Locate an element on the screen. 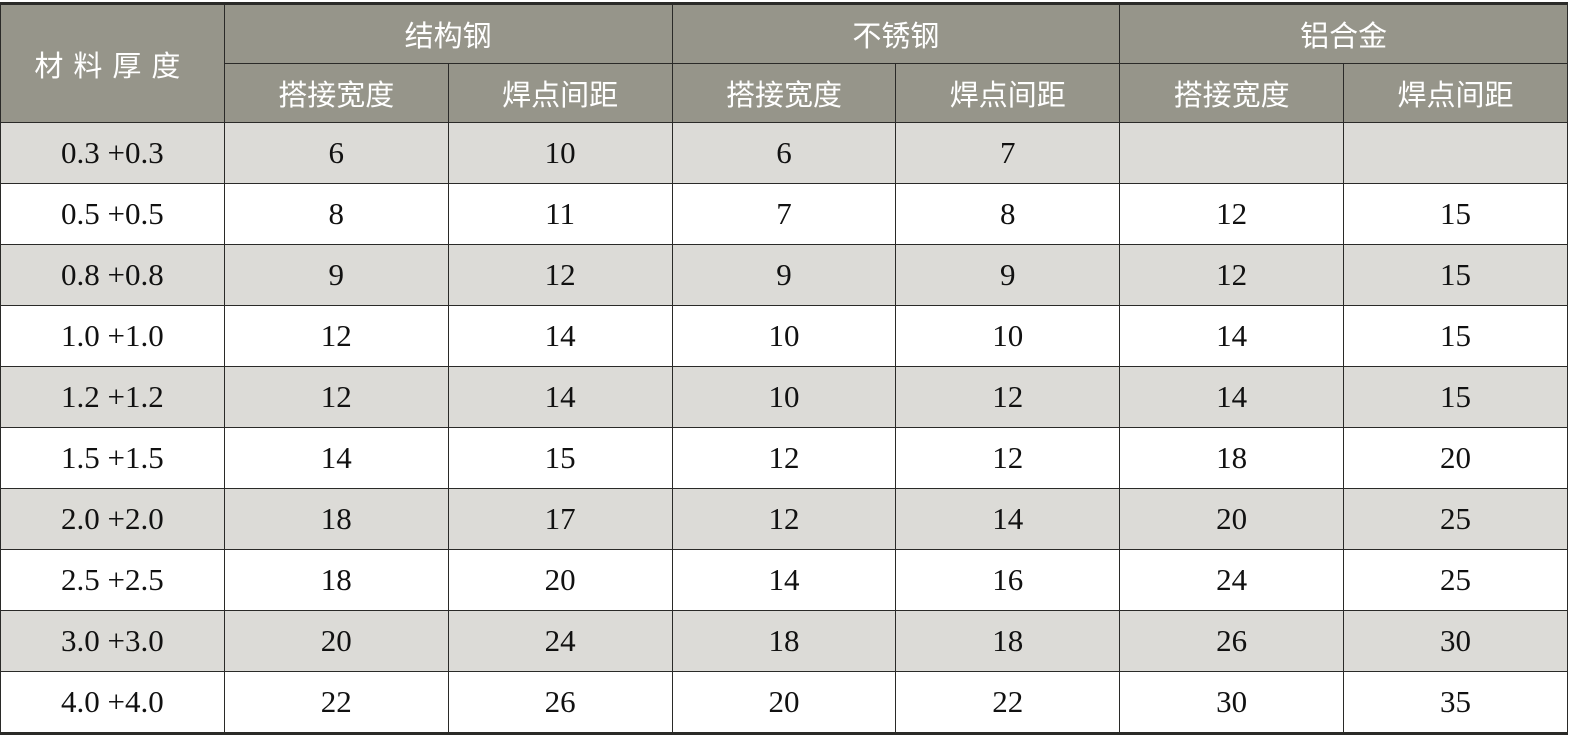  table-row: 1.2 +1.2 12 14 10 12 14 15 is located at coordinates (784, 397).